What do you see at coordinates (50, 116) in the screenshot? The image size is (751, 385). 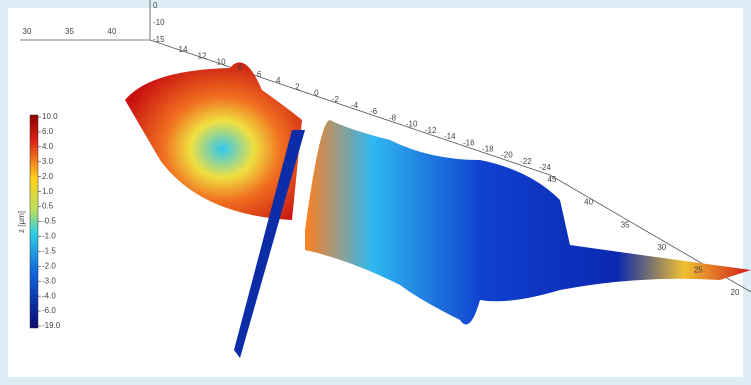 I see `colorbar-tick-label: 10.0` at bounding box center [50, 116].